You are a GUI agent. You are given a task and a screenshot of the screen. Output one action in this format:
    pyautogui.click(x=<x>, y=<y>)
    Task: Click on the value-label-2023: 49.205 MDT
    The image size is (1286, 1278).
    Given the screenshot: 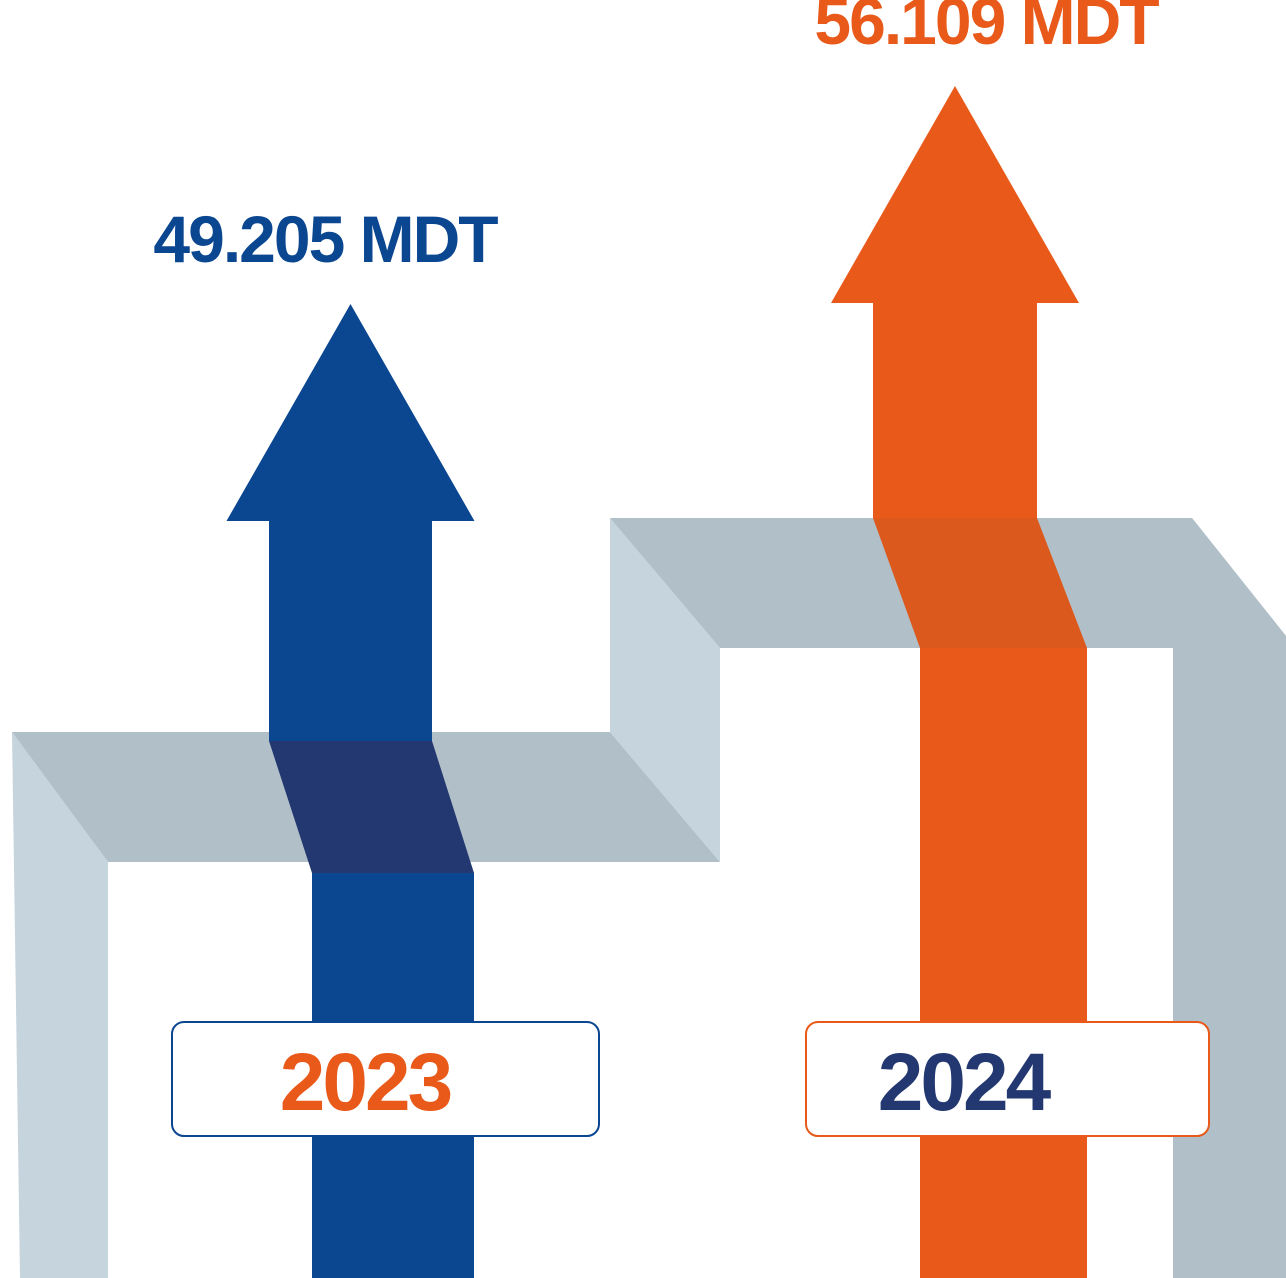 What is the action you would take?
    pyautogui.click(x=325, y=239)
    